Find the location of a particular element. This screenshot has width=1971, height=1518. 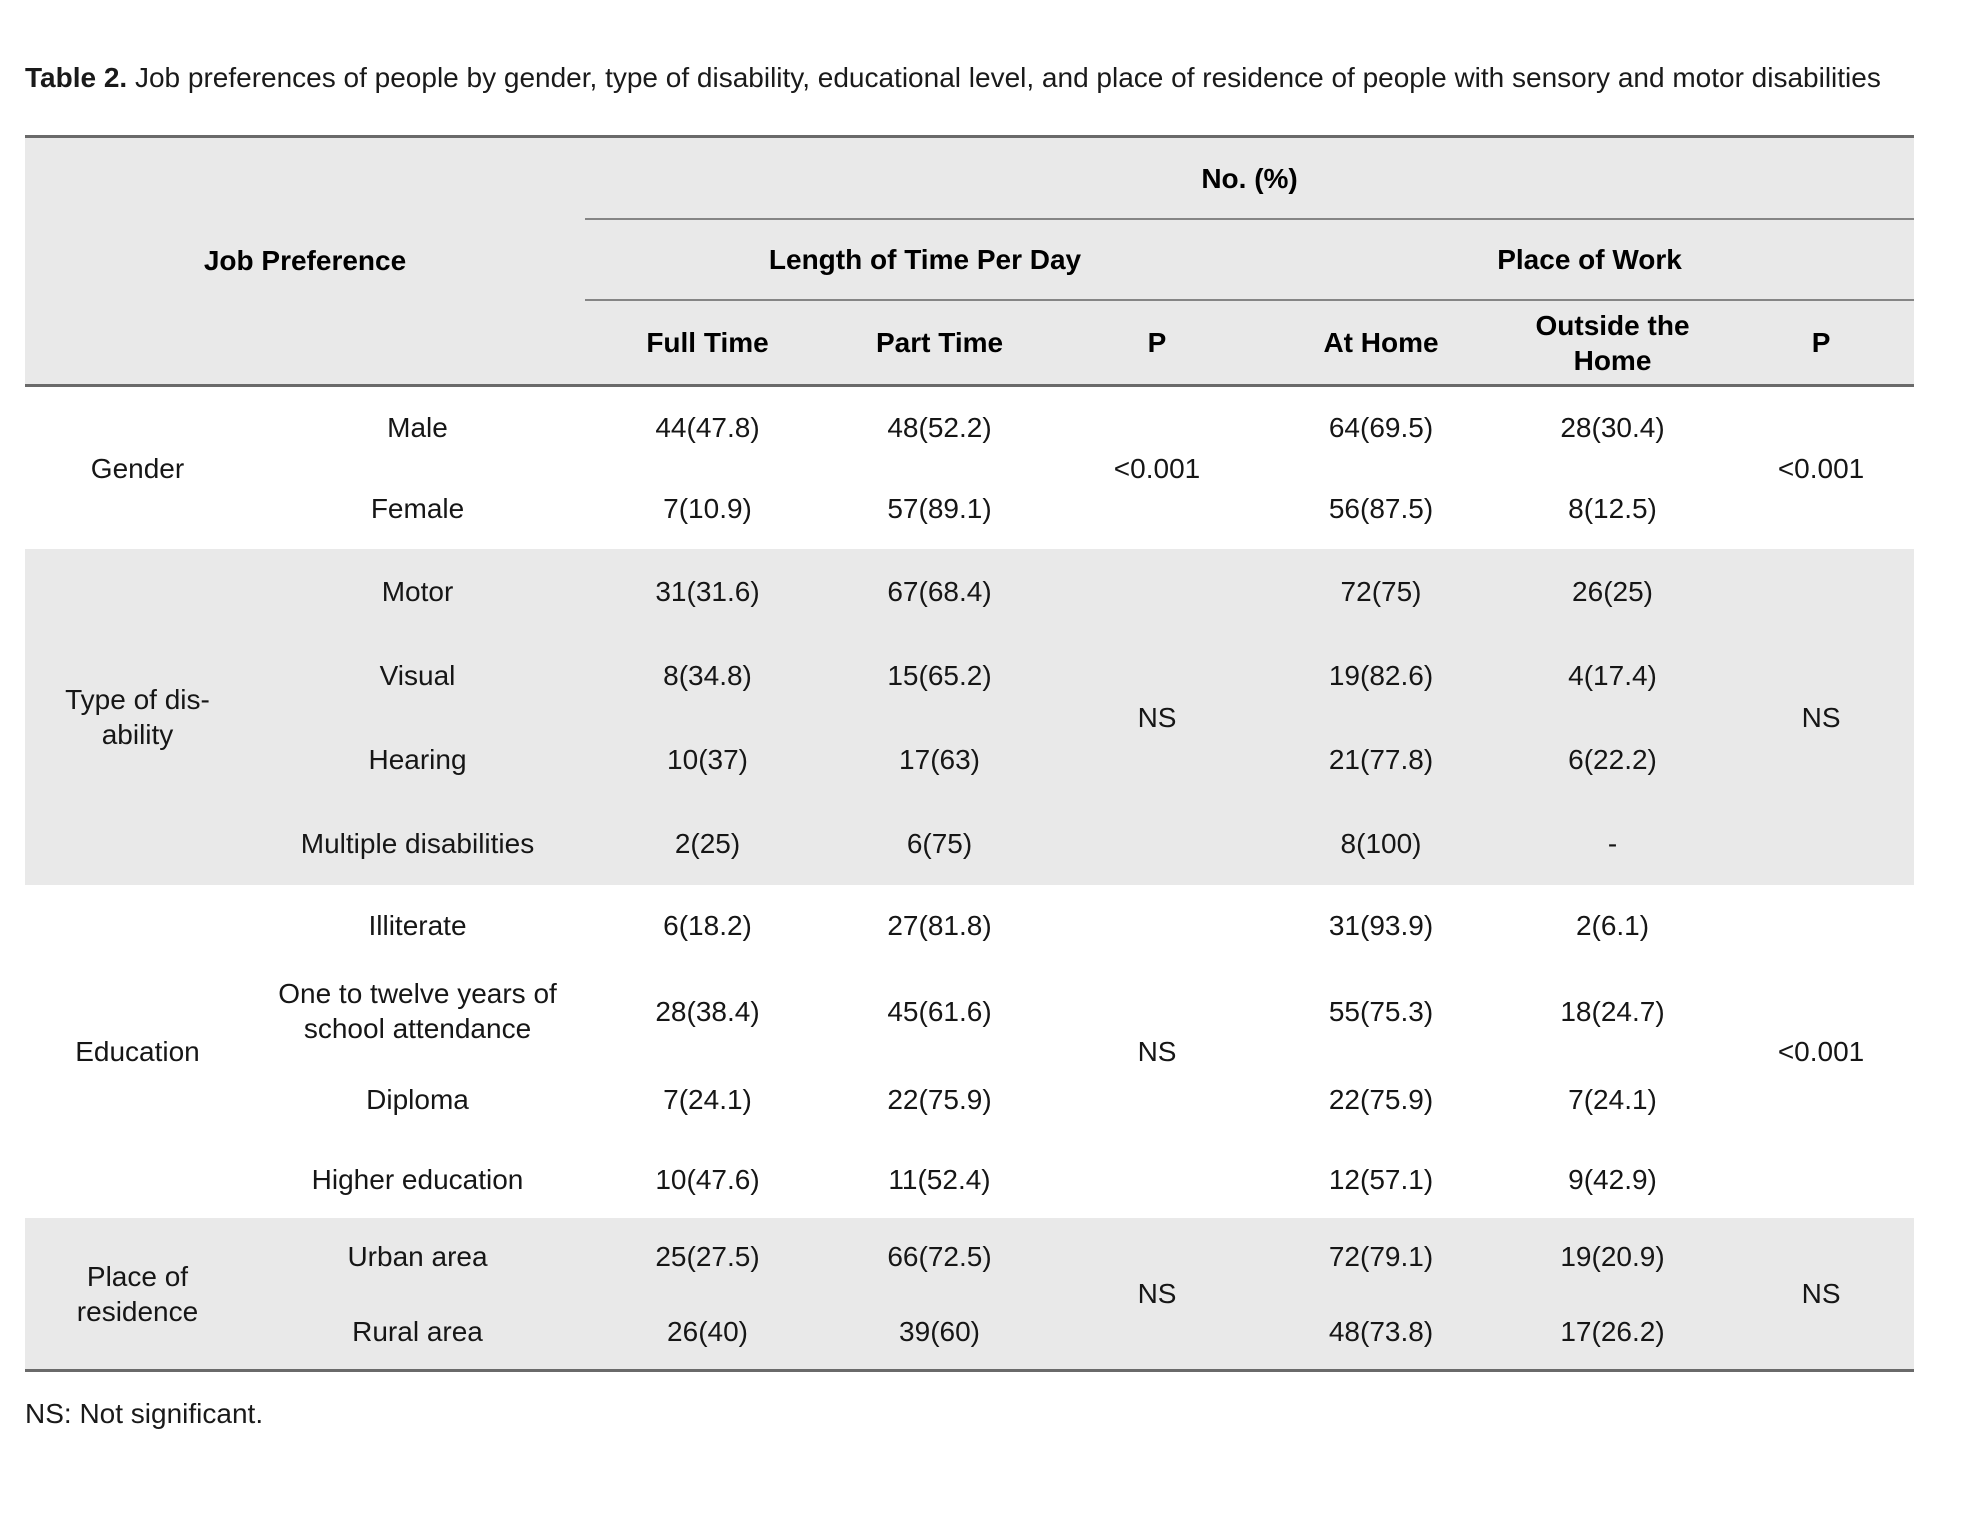

cell: 10(37) is located at coordinates (708, 759).